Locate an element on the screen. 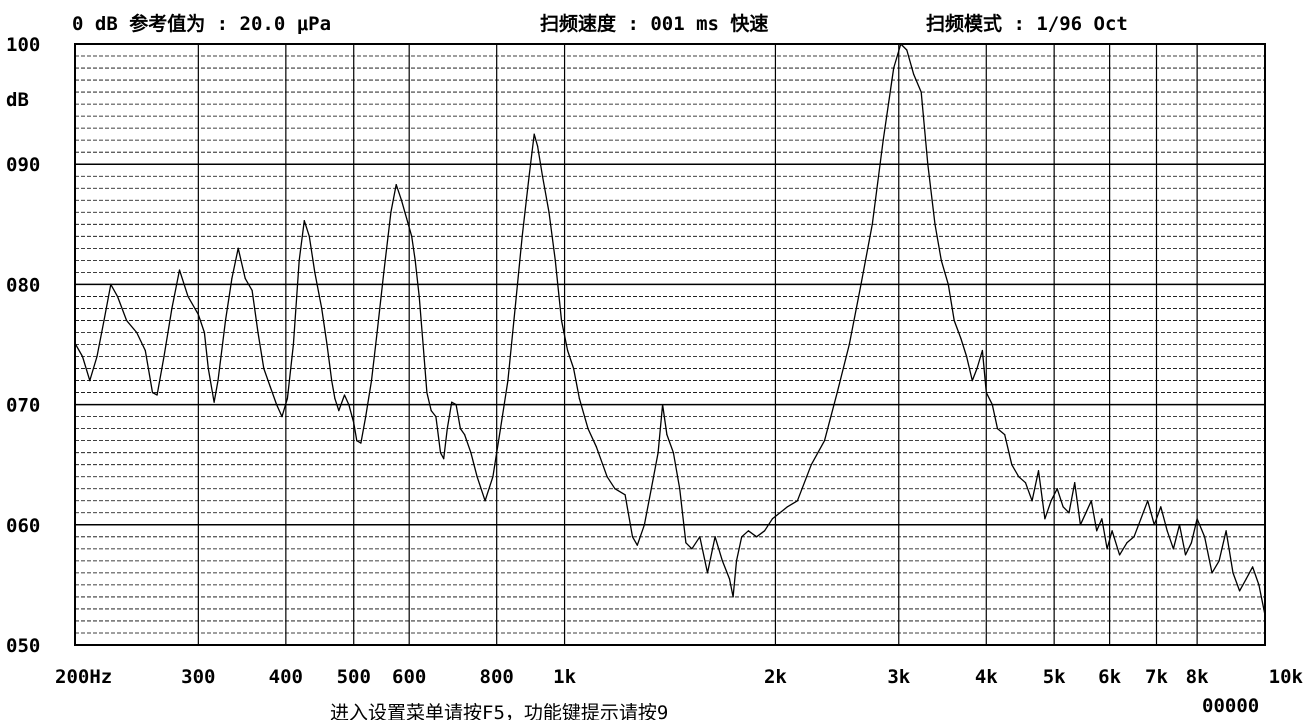 The width and height of the screenshot is (1307, 720). footer-counter: 00000 is located at coordinates (1230, 706).